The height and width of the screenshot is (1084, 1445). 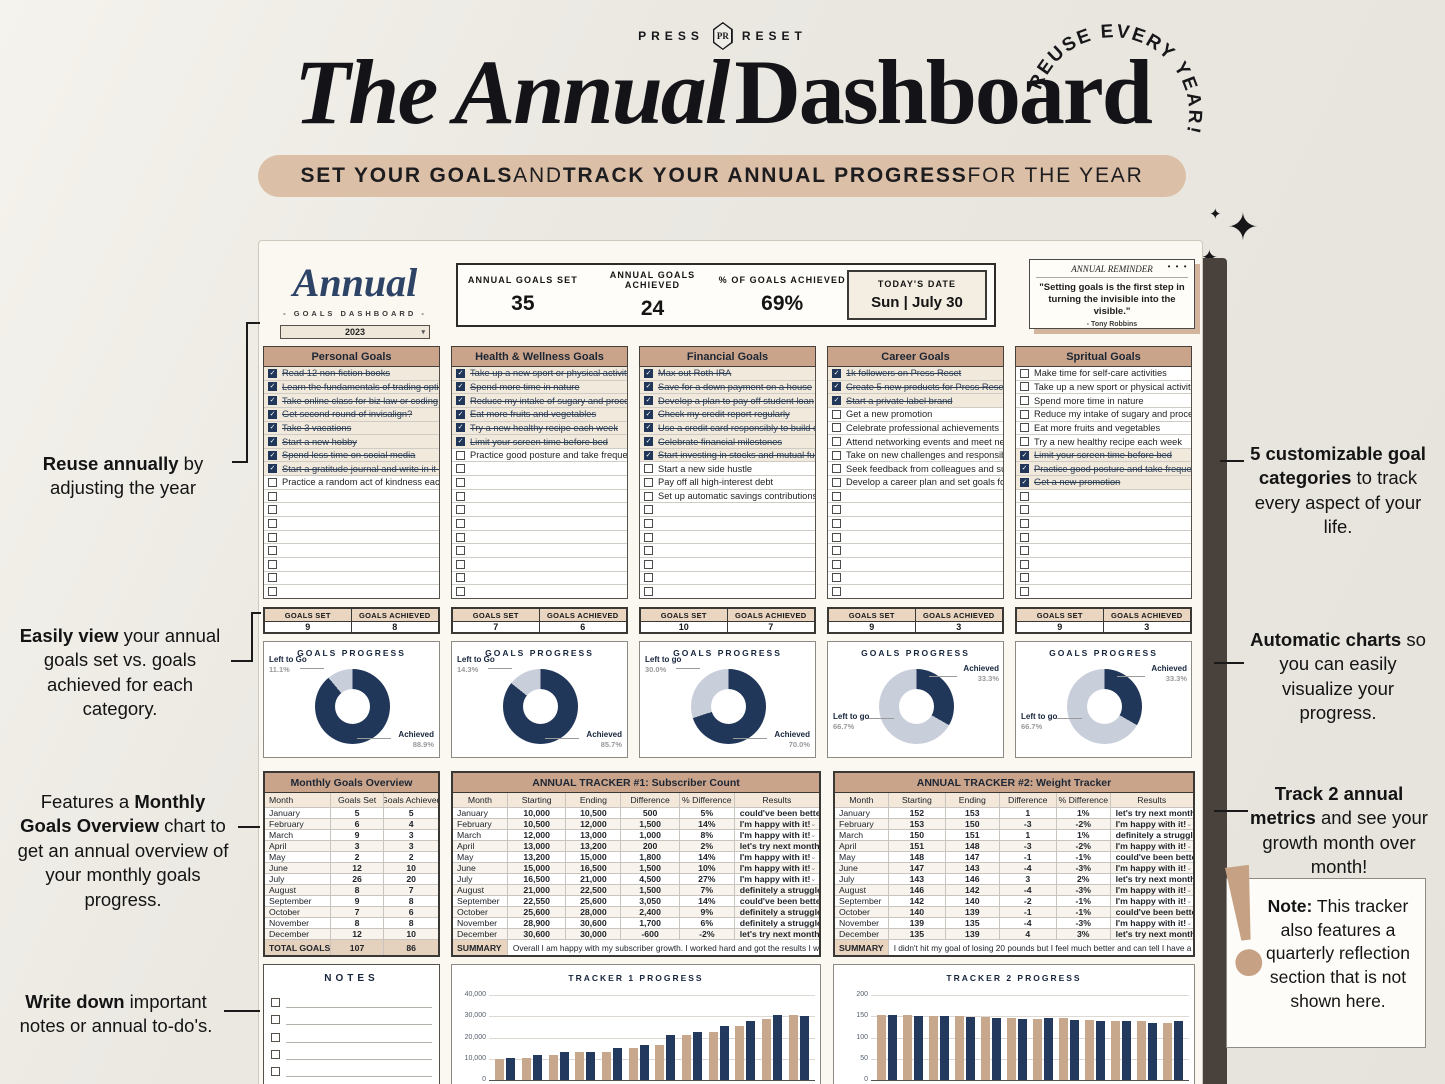 What do you see at coordinates (355, 332) in the screenshot?
I see `year-dropdown: 2023 ▾` at bounding box center [355, 332].